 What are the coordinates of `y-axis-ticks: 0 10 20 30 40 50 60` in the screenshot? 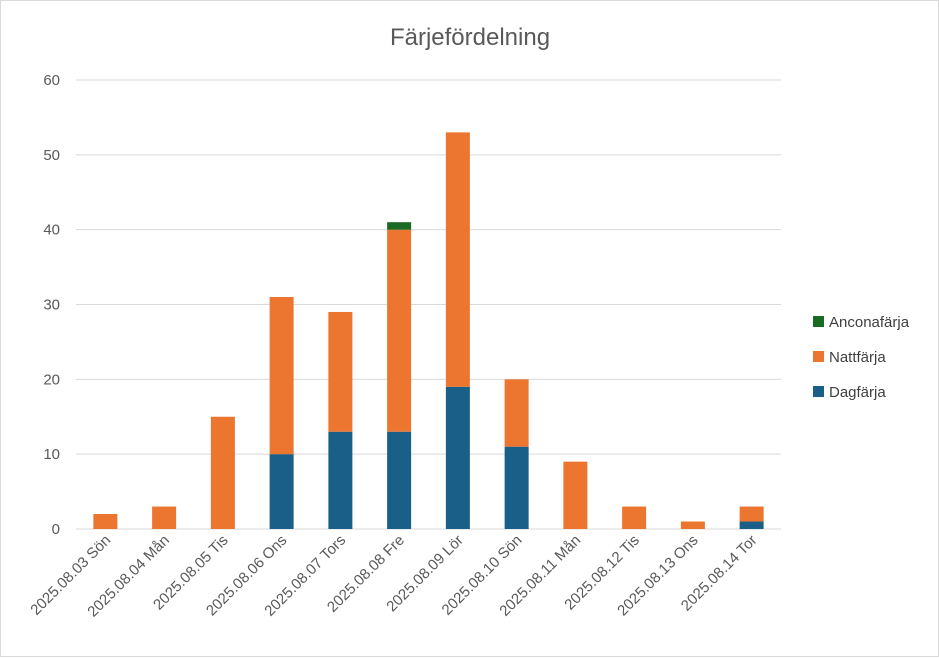 It's located at (51, 305).